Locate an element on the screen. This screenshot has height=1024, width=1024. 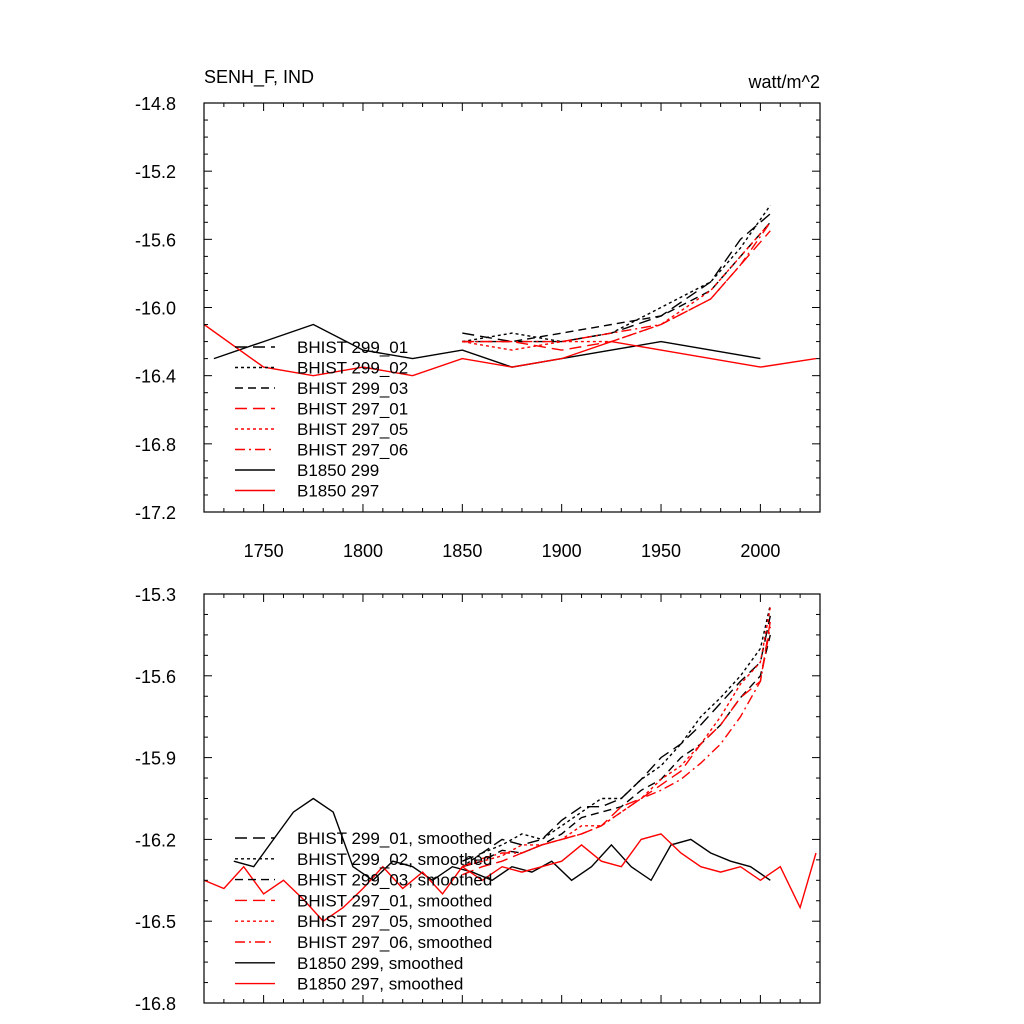
y-tick-label: -16.4 is located at coordinates (155, 377).